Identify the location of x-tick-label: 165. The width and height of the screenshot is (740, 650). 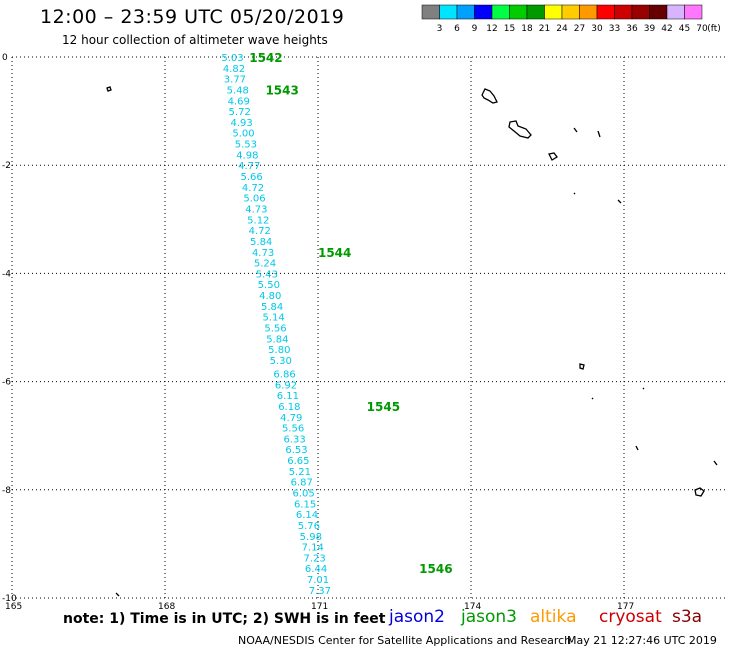
(13, 607).